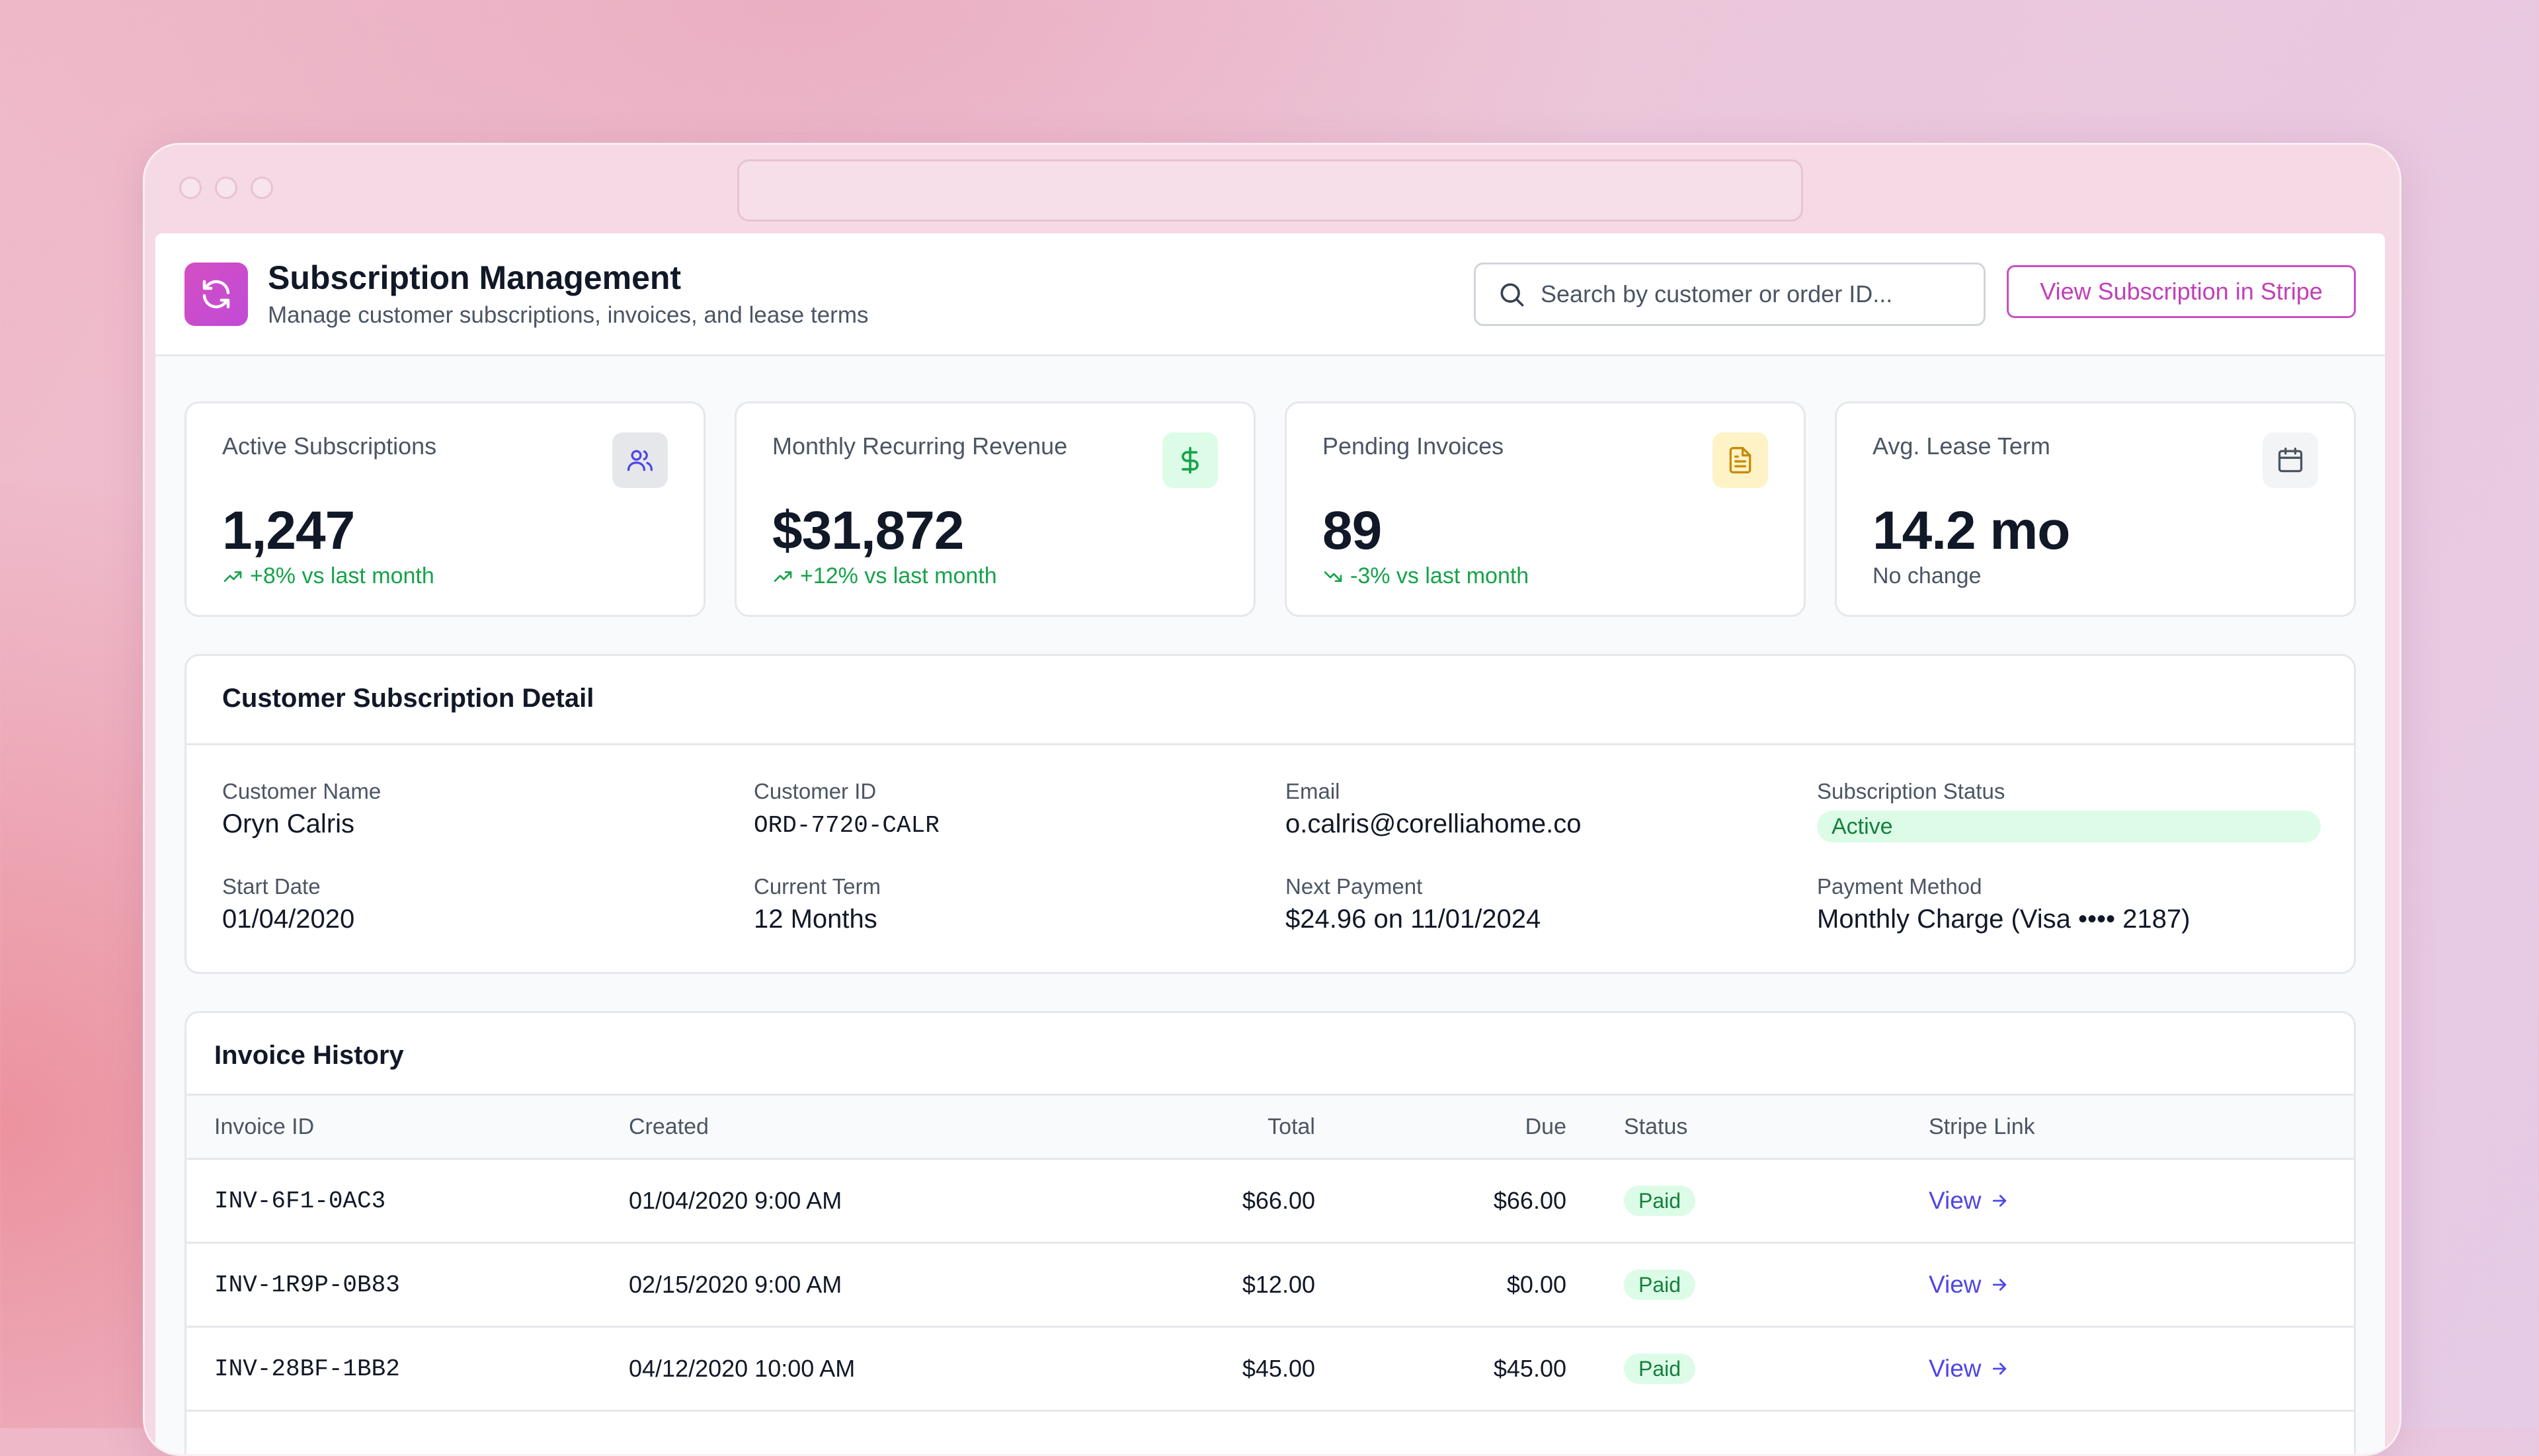 This screenshot has height=1456, width=2539. What do you see at coordinates (216, 294) in the screenshot?
I see `sync-icon` at bounding box center [216, 294].